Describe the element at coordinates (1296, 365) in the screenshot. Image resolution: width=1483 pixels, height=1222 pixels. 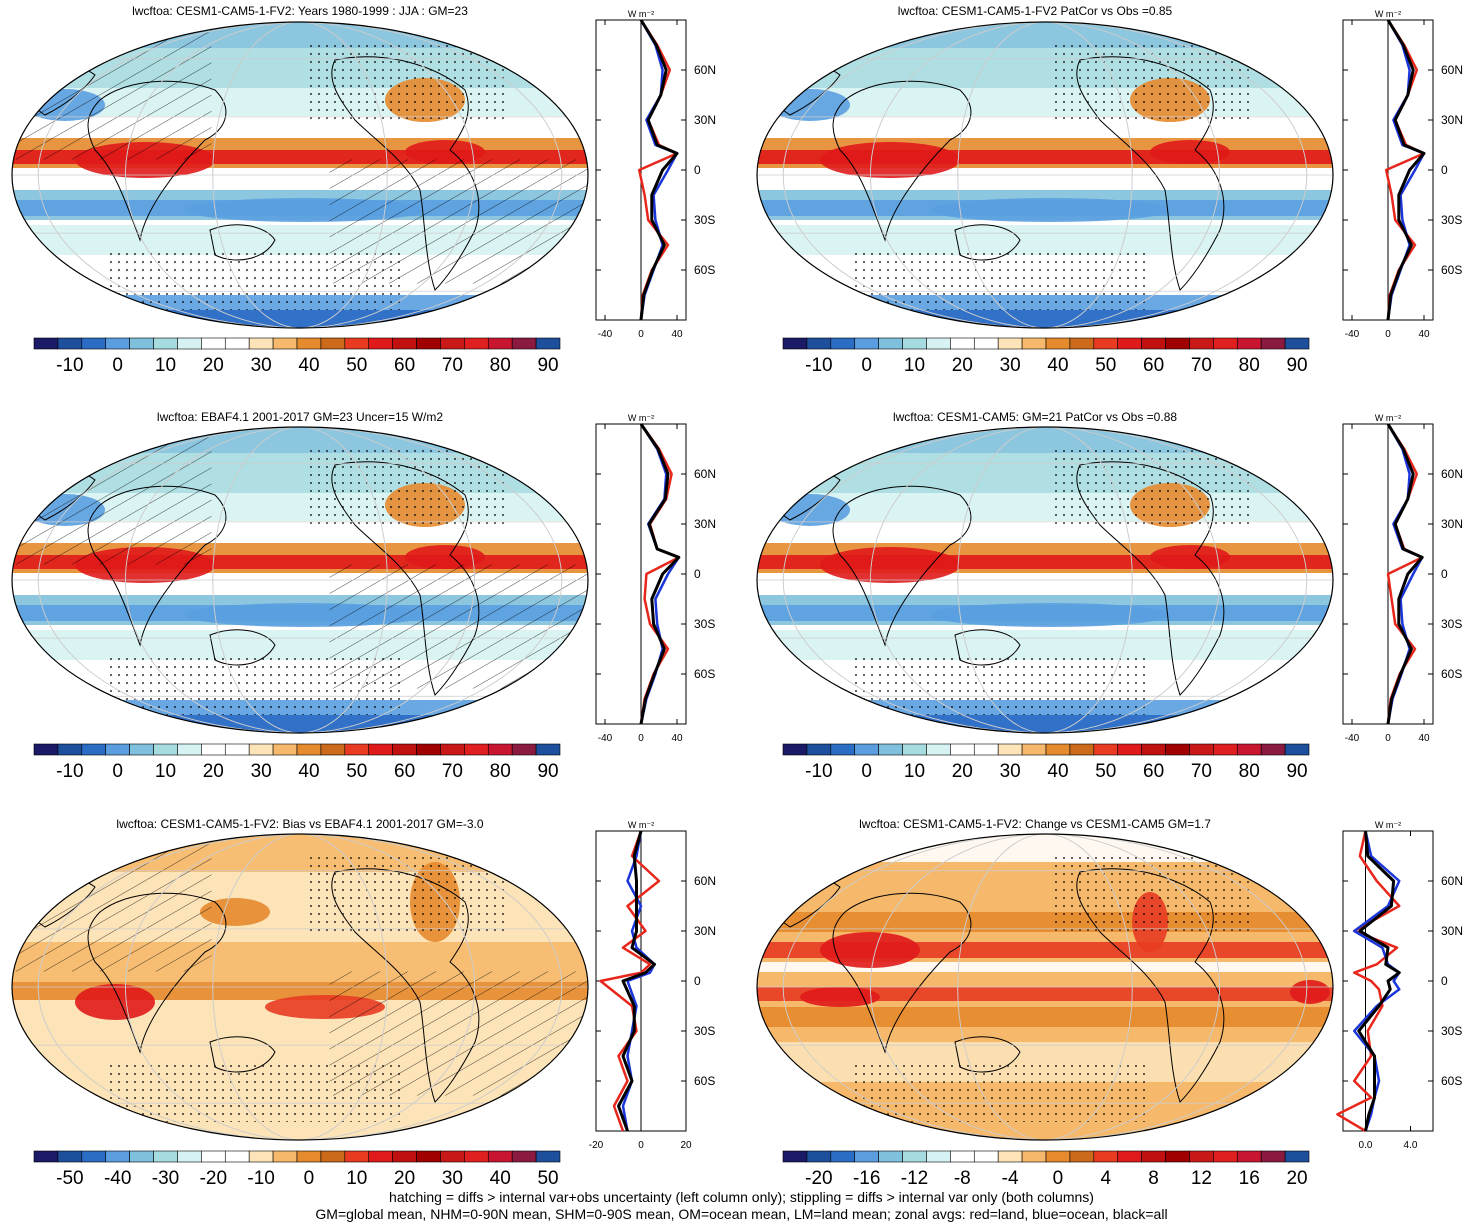
I see `colorbar-tick-label: 90` at that location.